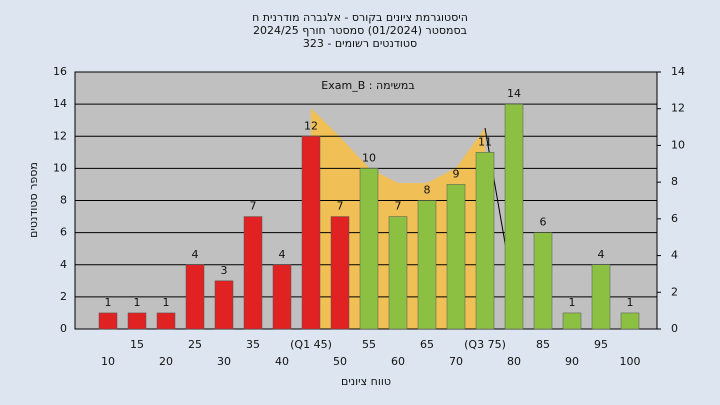 The image size is (720, 405). Describe the element at coordinates (60, 135) in the screenshot. I see `y-tick-label: 12` at that location.